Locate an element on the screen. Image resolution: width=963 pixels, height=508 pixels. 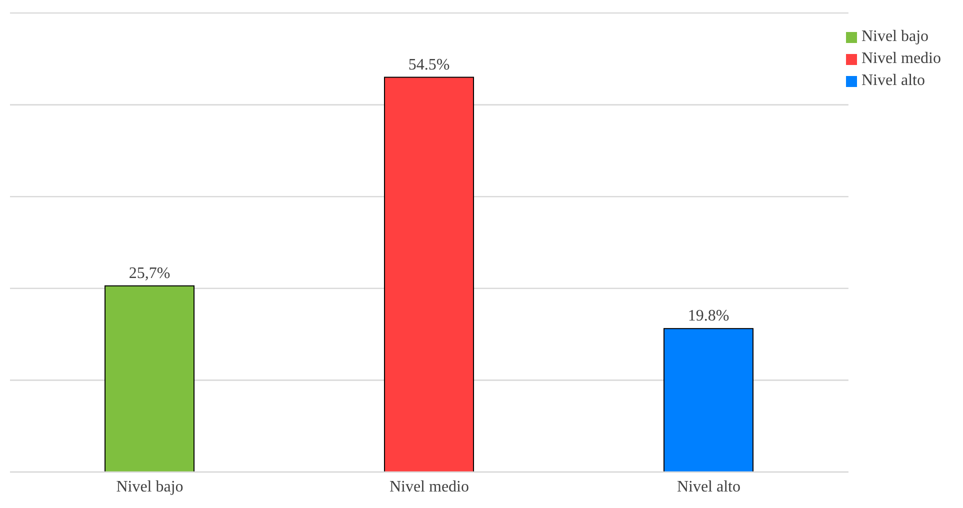
x-tick-label: Nivel bajo is located at coordinates (150, 487).